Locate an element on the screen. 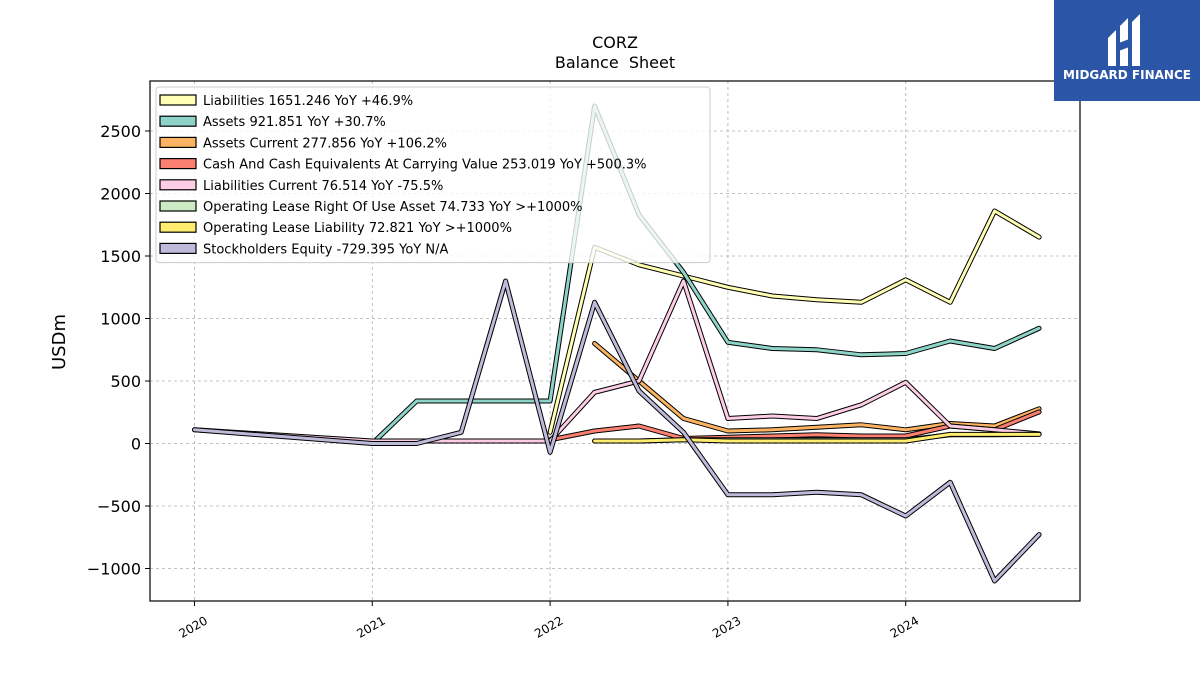 The height and width of the screenshot is (675, 1200). y-tick-label: 1500 is located at coordinates (120, 256).